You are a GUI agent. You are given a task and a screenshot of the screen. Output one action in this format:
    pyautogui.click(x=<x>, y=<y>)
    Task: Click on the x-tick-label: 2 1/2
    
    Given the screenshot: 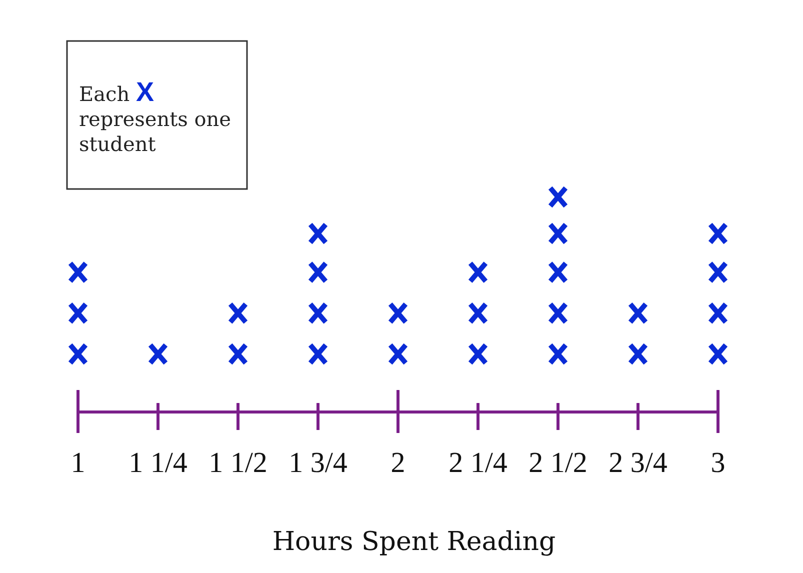 What is the action you would take?
    pyautogui.click(x=558, y=463)
    